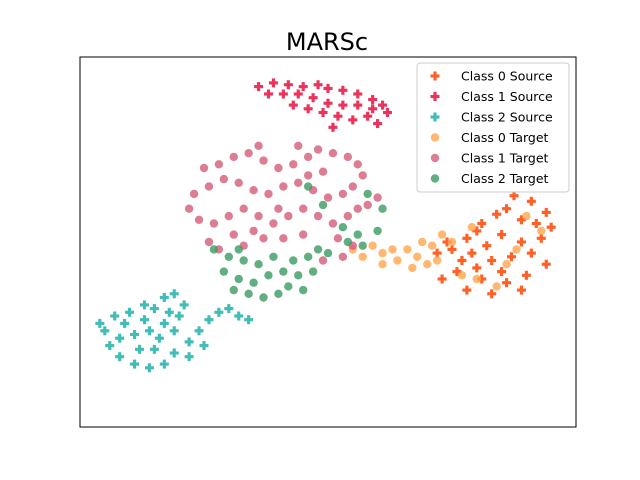 This screenshot has width=640, height=480. I want to click on legend-label: Class 0 Target, so click(505, 137).